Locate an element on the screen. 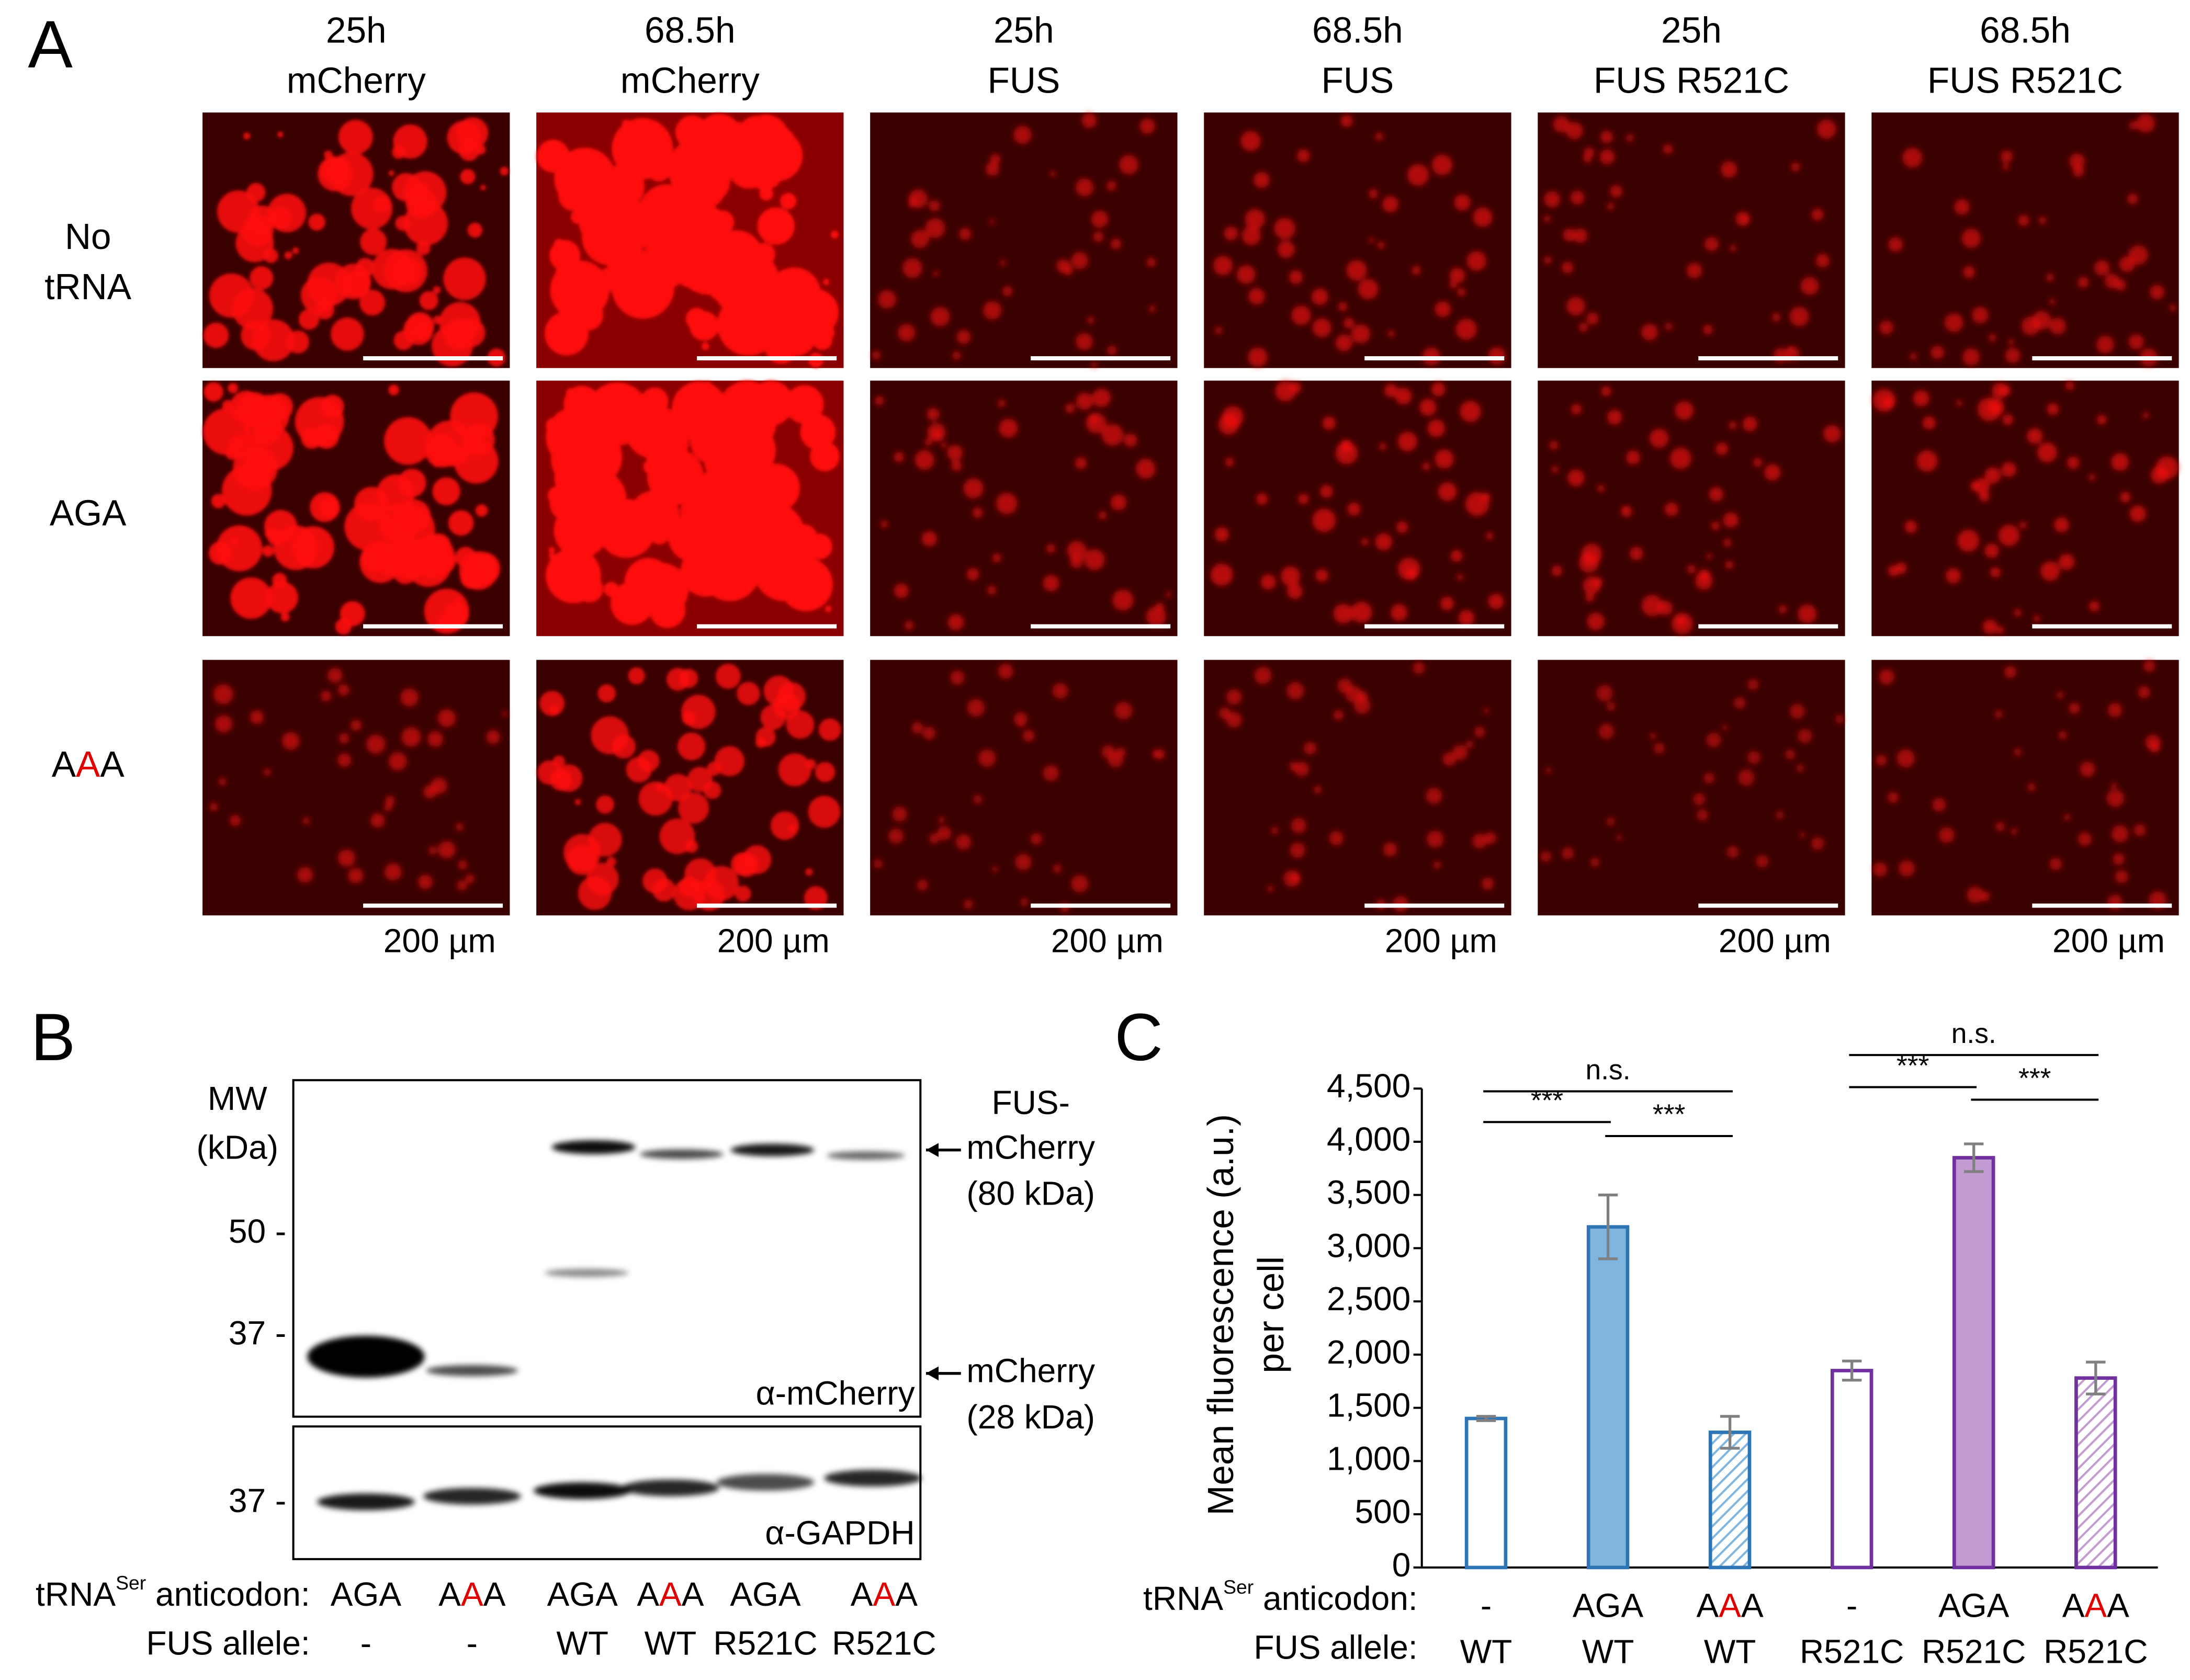 The height and width of the screenshot is (1680, 2190). x-tick-label: R521C is located at coordinates (1974, 1651).